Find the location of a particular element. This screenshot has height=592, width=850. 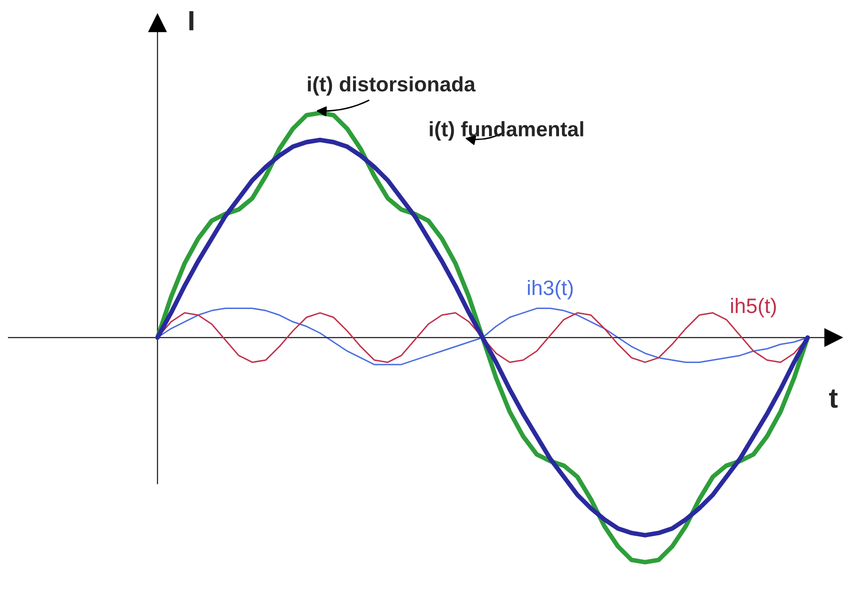

y-axis-title: I is located at coordinates (191, 20).